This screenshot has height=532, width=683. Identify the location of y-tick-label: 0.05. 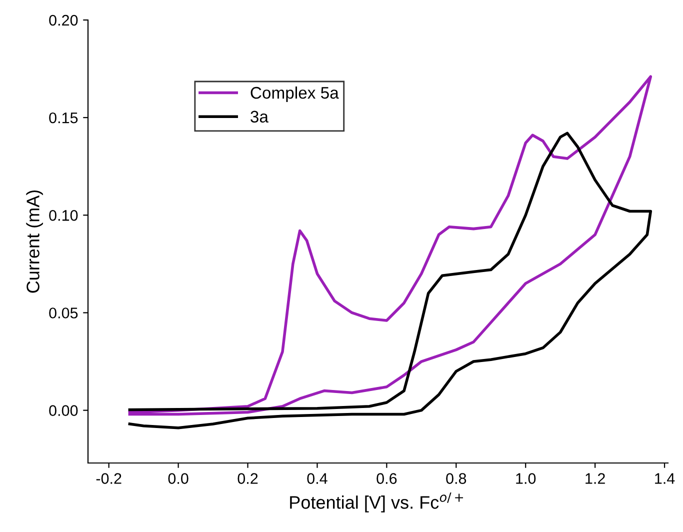
(63, 313).